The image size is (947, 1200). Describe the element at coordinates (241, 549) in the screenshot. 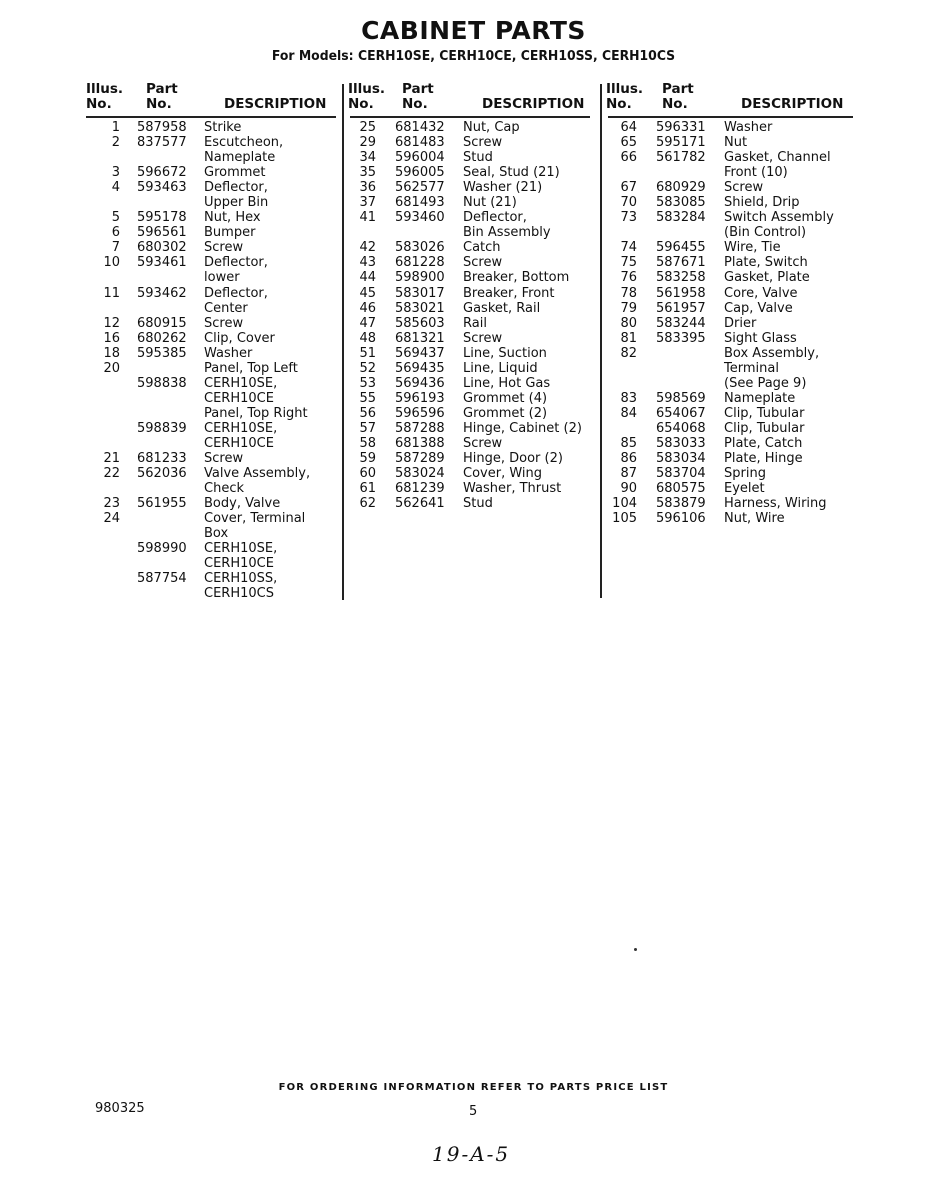

I see `part-description: CERH10SE,` at that location.